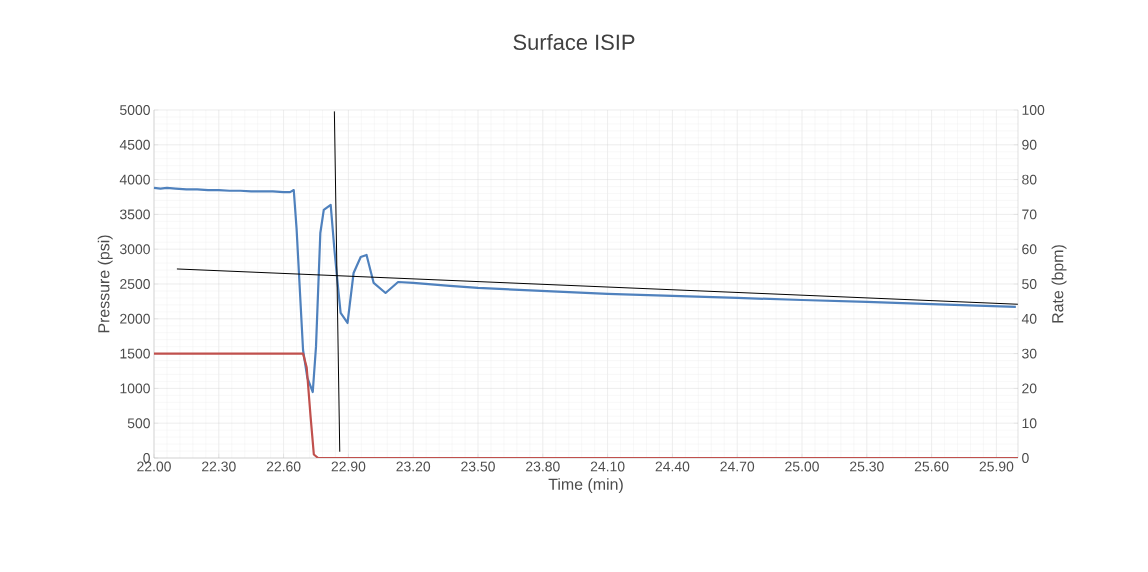 This screenshot has height=572, width=1148. I want to click on chart-title: Surface ISIP, so click(574, 42).